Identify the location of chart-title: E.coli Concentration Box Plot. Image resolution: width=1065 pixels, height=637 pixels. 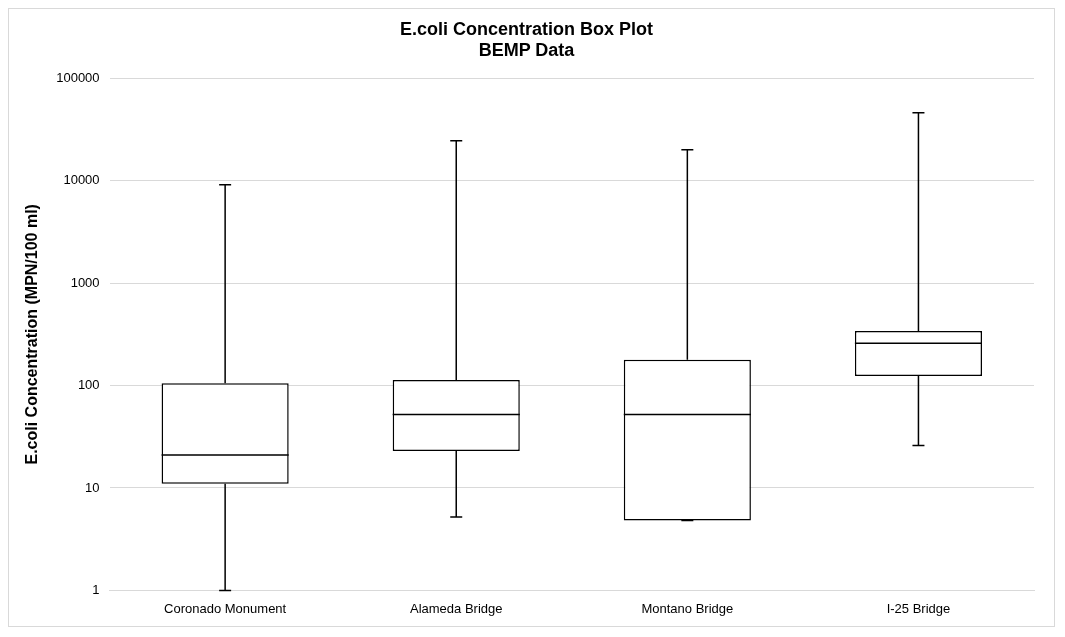
(526, 28).